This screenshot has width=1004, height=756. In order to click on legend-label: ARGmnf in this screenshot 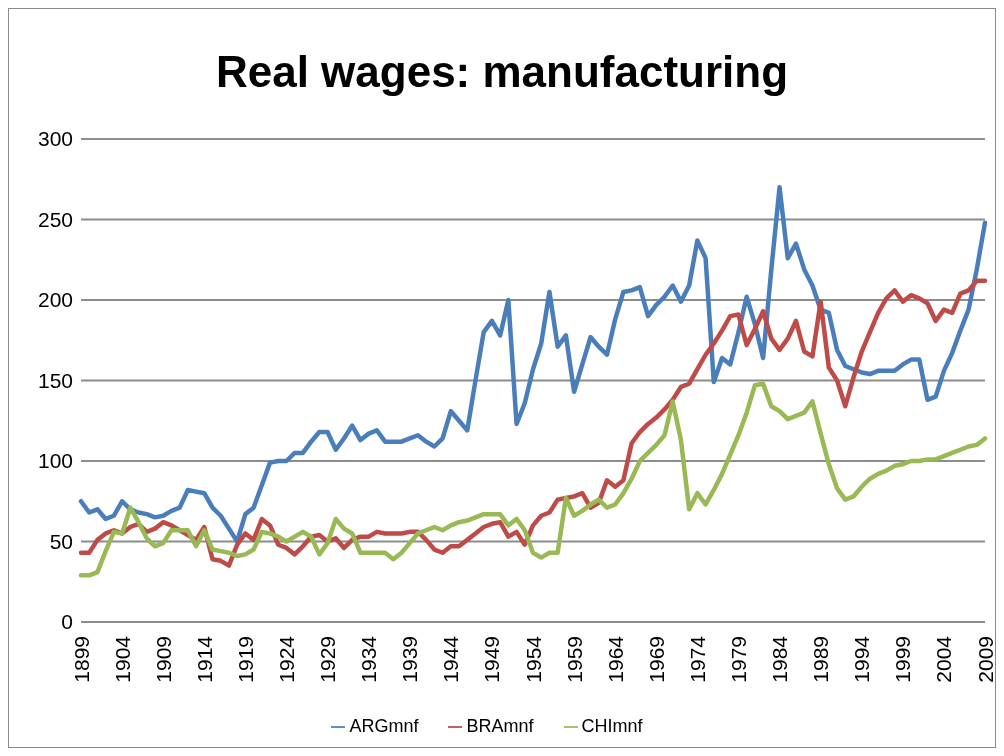, I will do `click(384, 726)`.